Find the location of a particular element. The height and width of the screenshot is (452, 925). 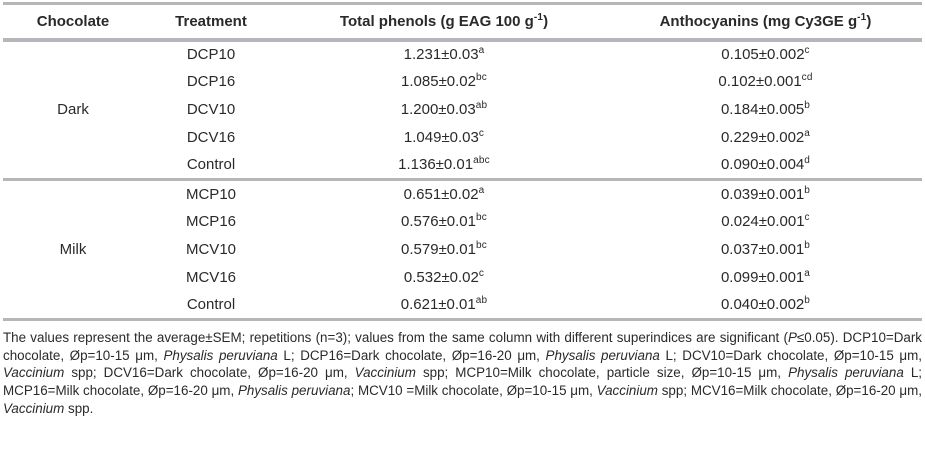

footnote-text: spp. is located at coordinates (79, 408).